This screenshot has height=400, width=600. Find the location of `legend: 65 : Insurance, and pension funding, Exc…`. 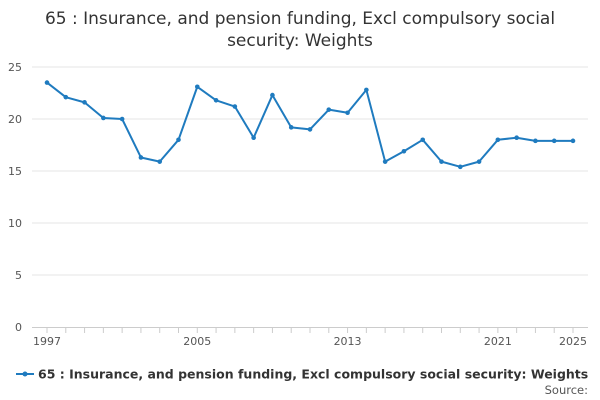

legend: 65 : Insurance, and pension funding, Exc… is located at coordinates (302, 374).